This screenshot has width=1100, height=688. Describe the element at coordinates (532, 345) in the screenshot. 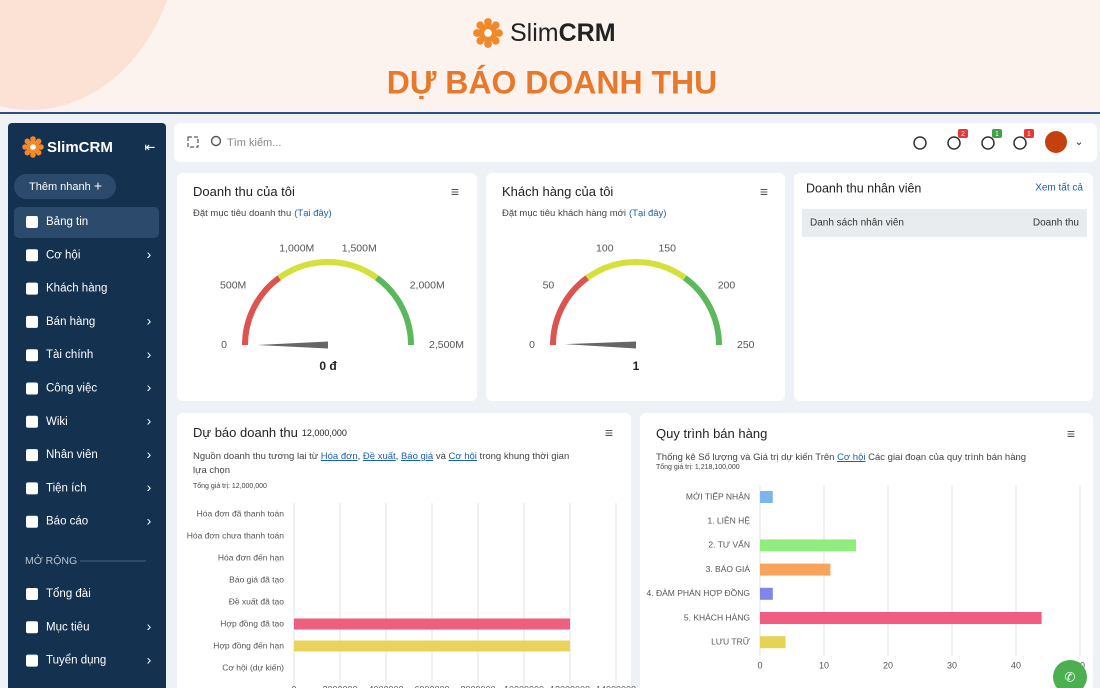

I see `gauge-tick-label: 0` at that location.